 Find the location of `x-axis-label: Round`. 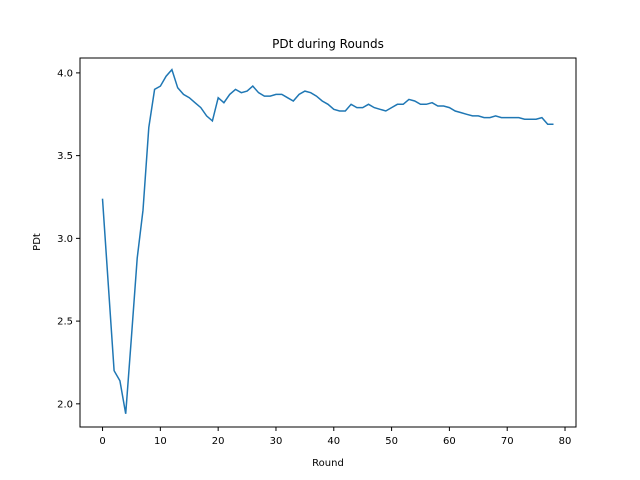

x-axis-label: Round is located at coordinates (328, 463).